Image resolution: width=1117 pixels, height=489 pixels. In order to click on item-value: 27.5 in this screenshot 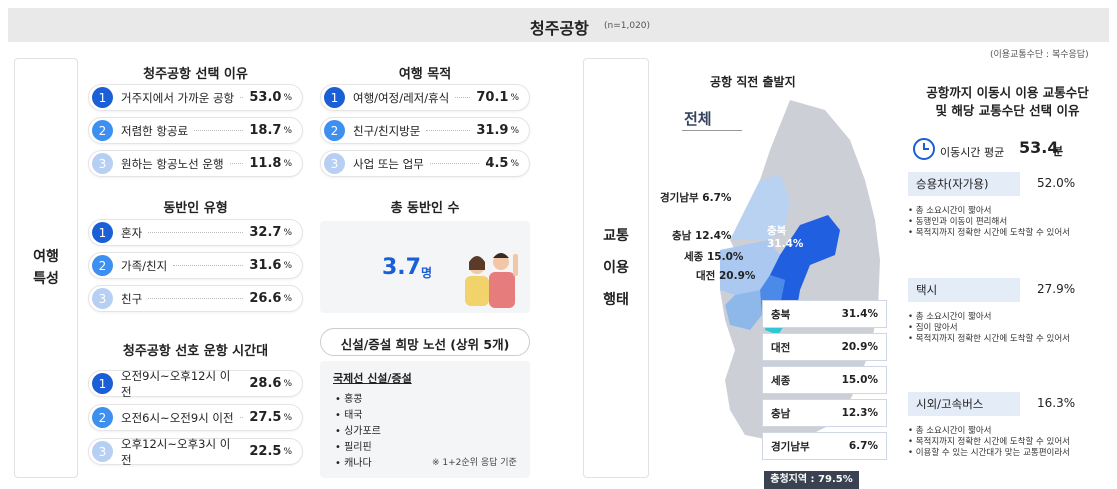, I will do `click(265, 417)`.